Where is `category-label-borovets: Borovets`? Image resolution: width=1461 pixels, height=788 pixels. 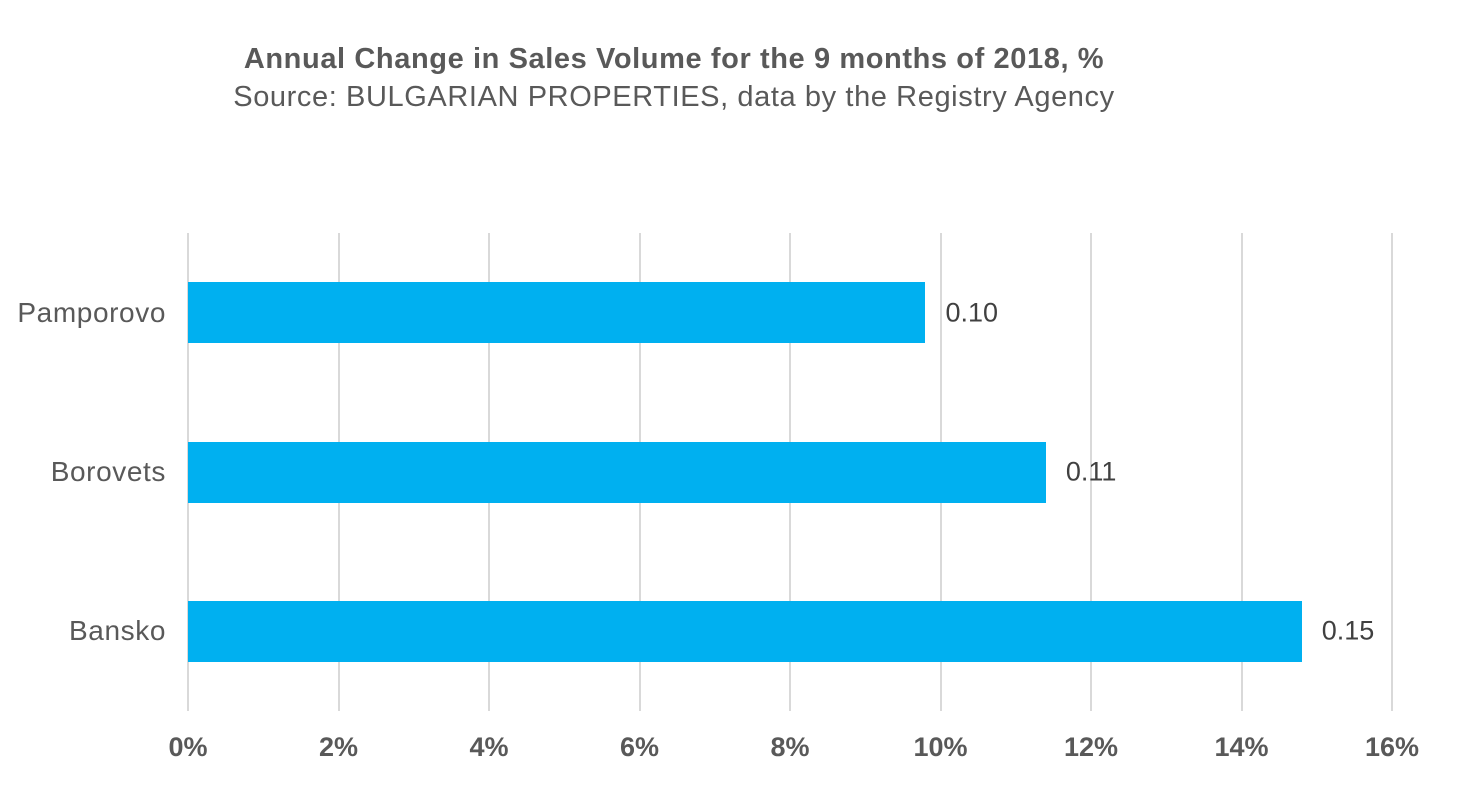
category-label-borovets: Borovets is located at coordinates (108, 471).